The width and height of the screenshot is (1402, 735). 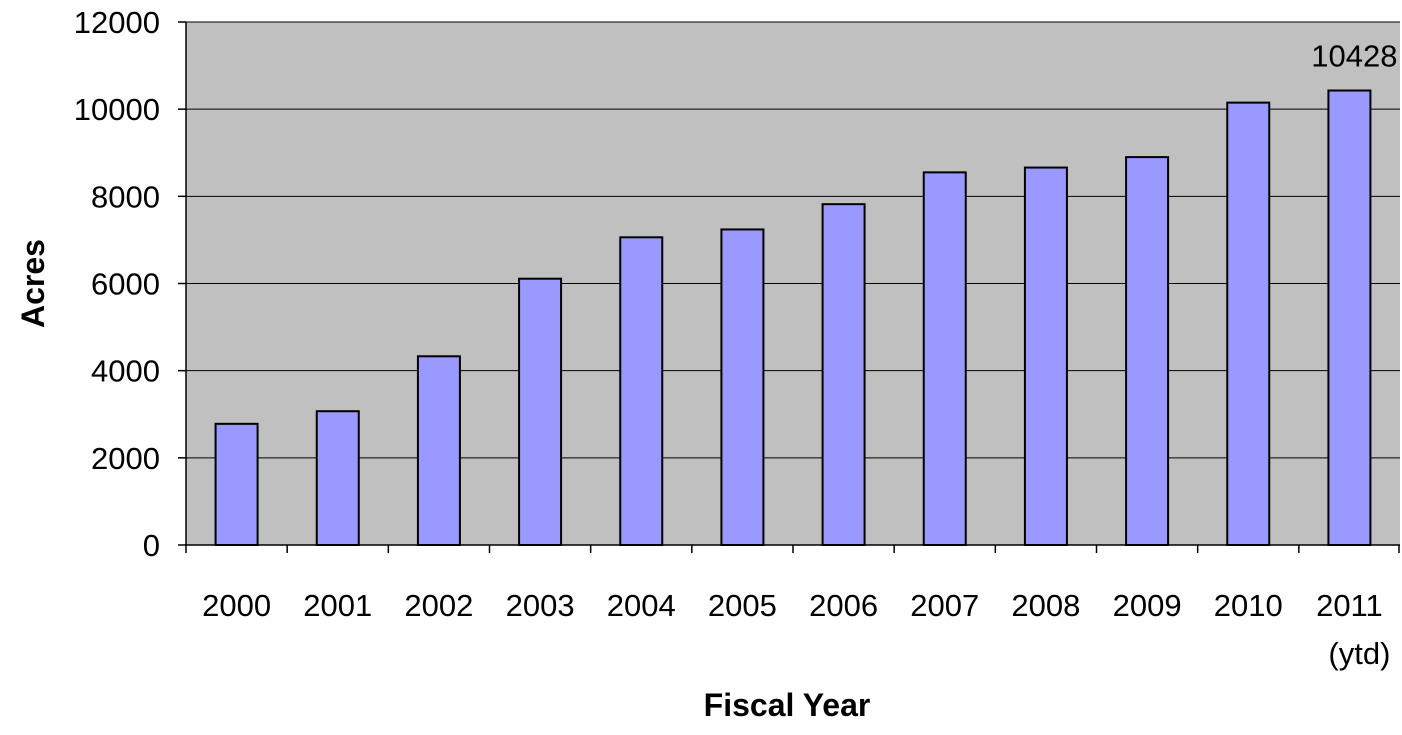 I want to click on y-tick-label: 8000, so click(x=125, y=196).